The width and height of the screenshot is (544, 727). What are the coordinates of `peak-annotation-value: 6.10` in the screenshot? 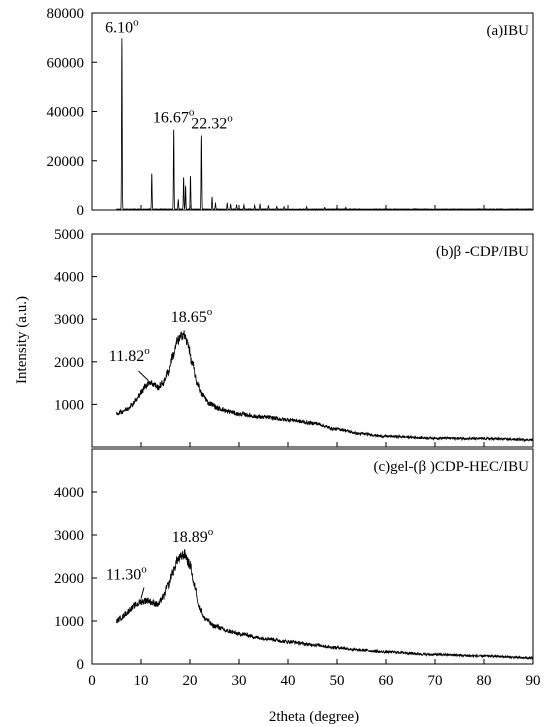 It's located at (119, 28).